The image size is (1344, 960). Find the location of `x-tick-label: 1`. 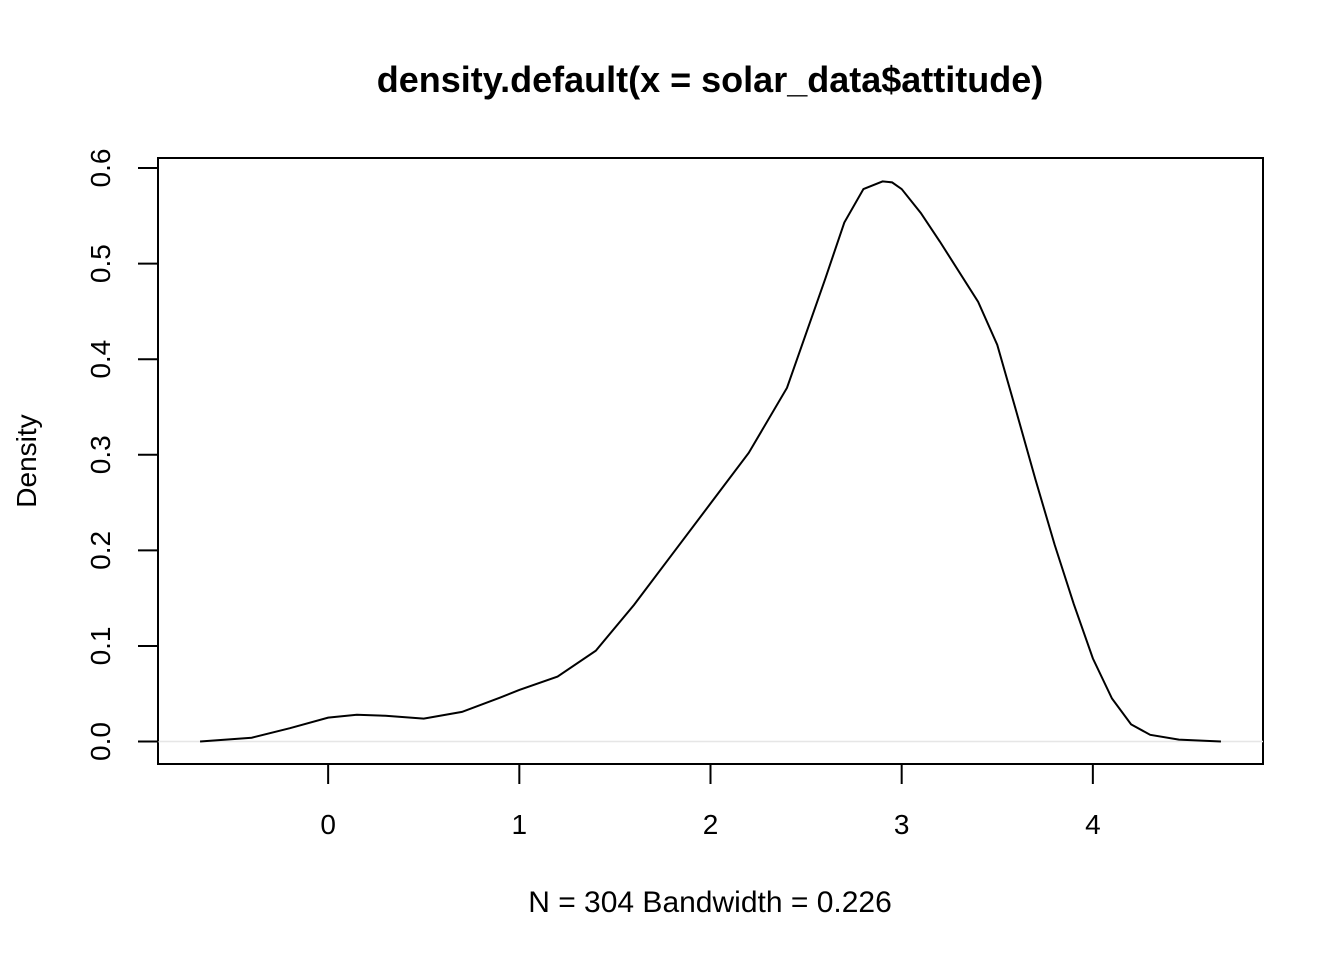

x-tick-label: 1 is located at coordinates (520, 824).